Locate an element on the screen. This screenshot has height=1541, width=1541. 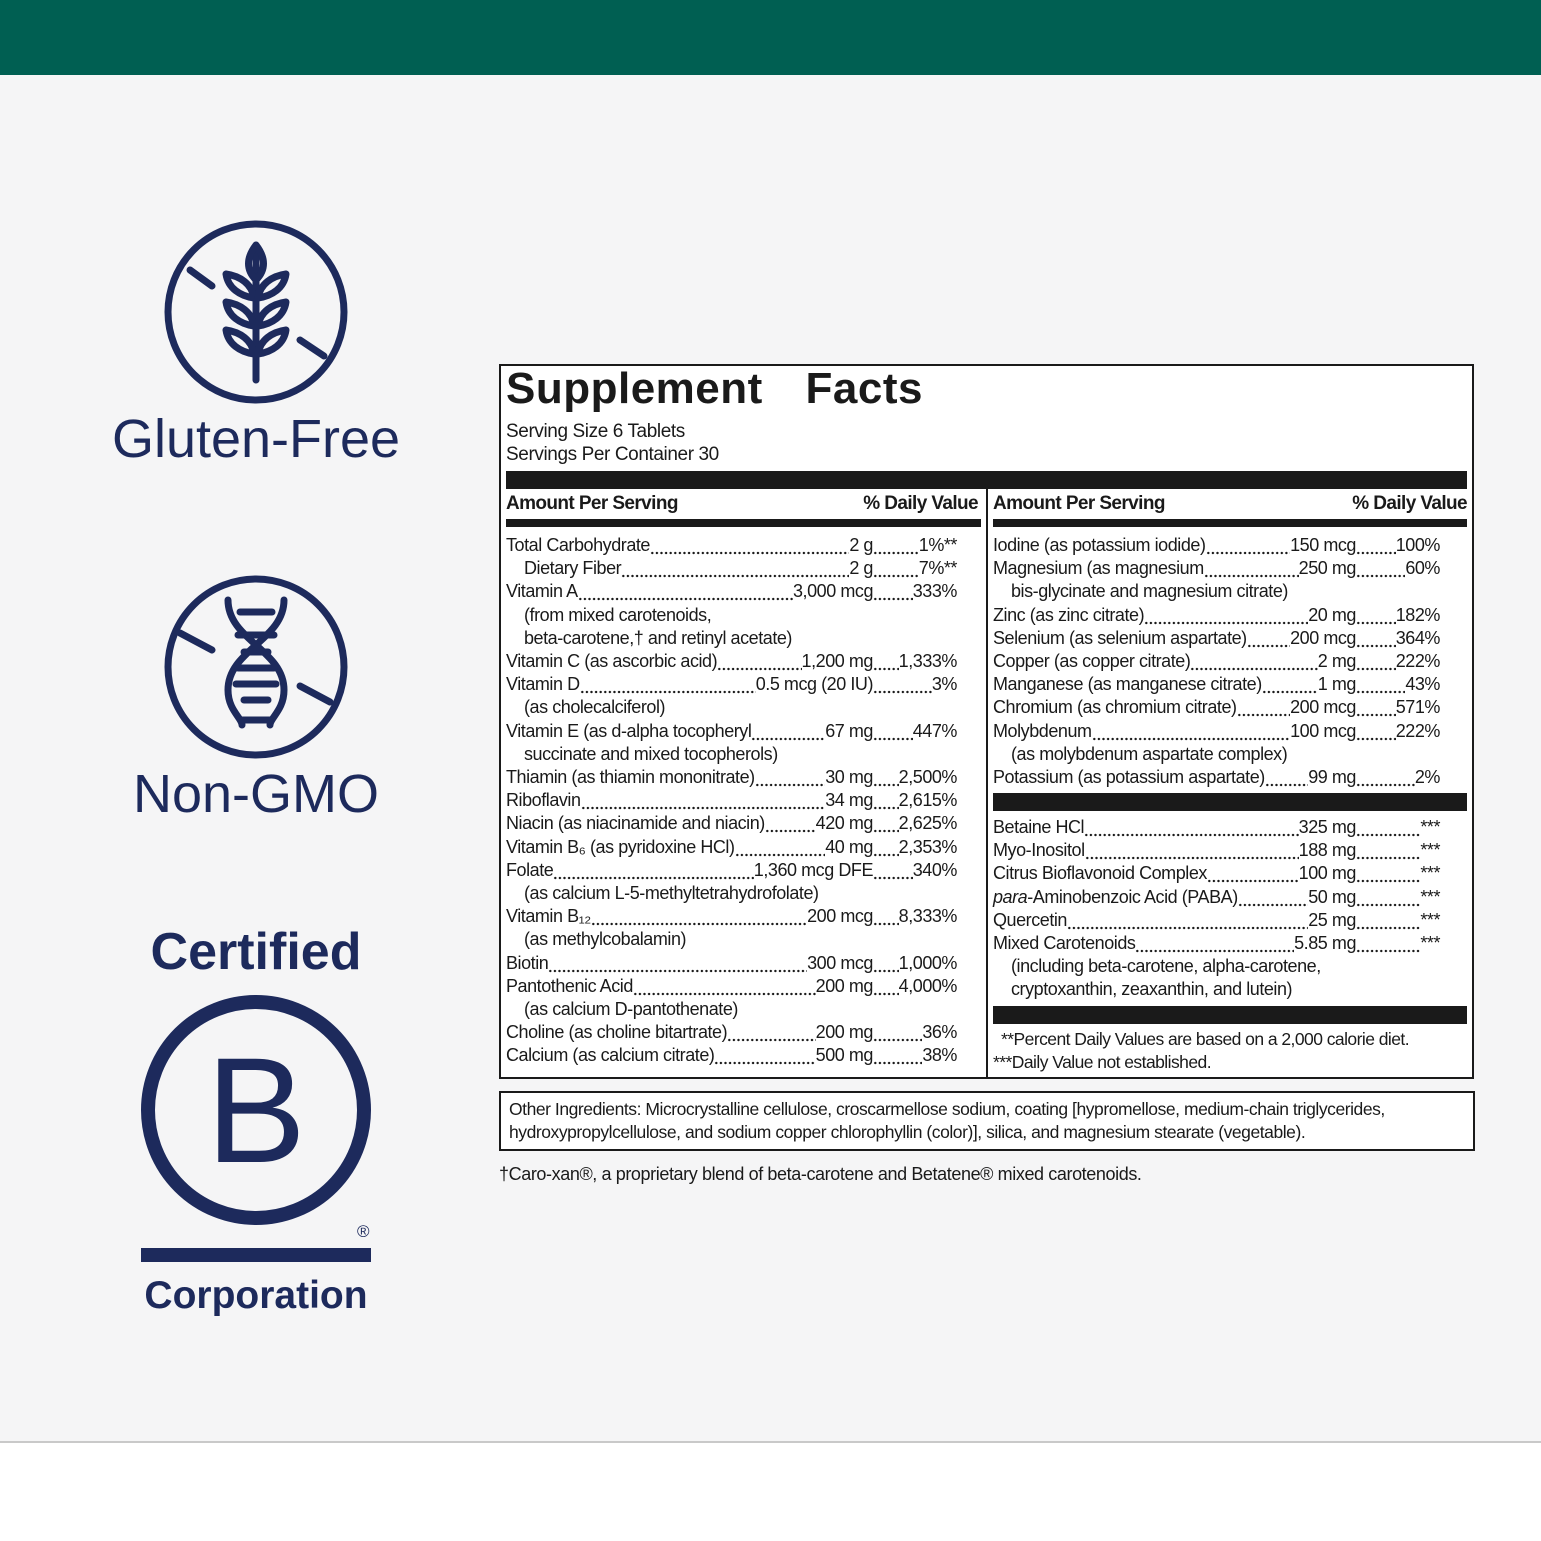
nutrient-note: (as molybdenum aspartate complex) is located at coordinates (1149, 753).